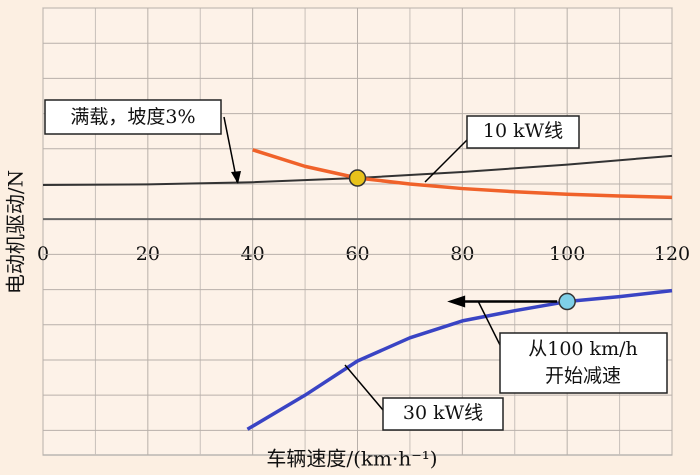 This screenshot has height=475, width=700. I want to click on line, so click(462, 174).